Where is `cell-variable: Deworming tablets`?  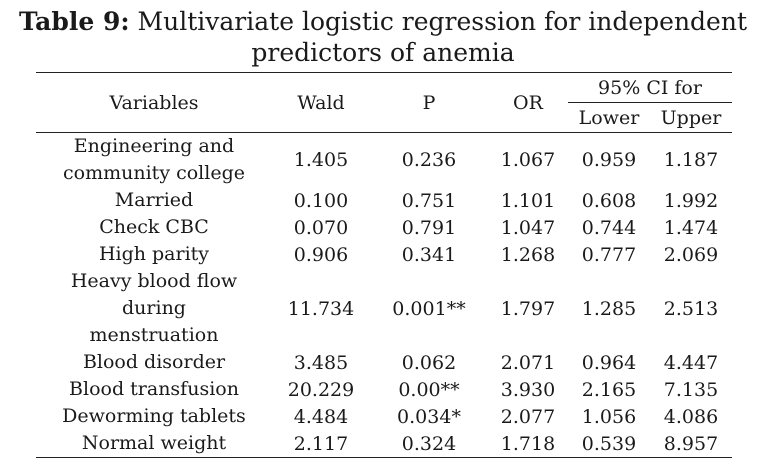
cell-variable: Deworming tablets is located at coordinates (154, 416).